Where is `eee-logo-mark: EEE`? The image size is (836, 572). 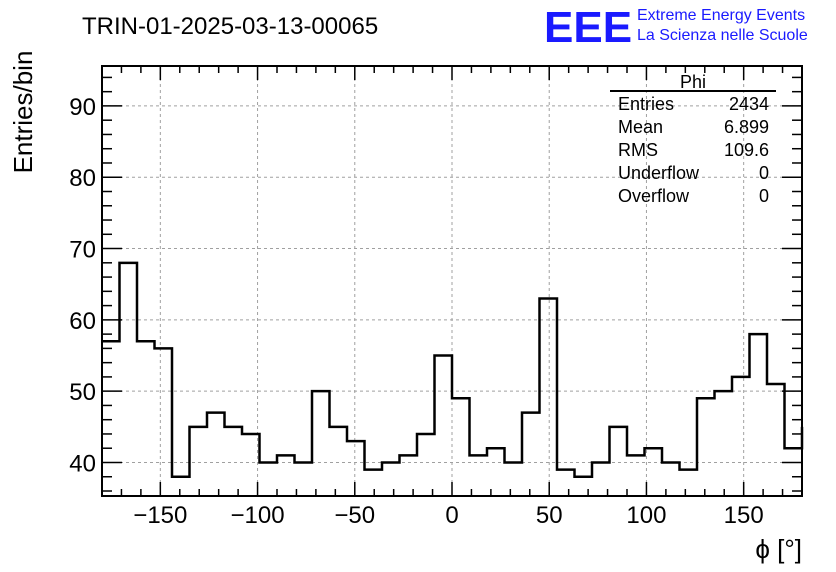 eee-logo-mark: EEE is located at coordinates (588, 27).